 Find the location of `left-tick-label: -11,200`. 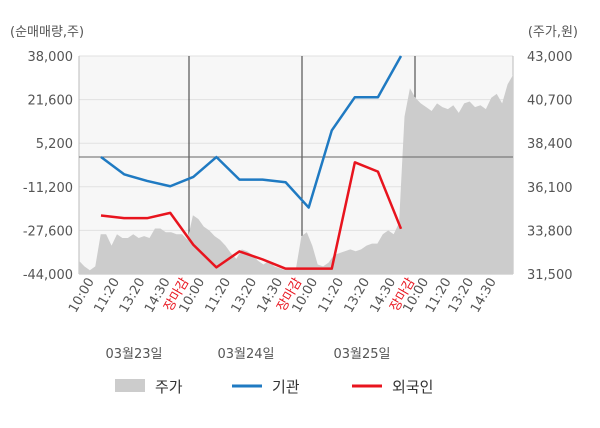

left-tick-label: -11,200 is located at coordinates (48, 188).